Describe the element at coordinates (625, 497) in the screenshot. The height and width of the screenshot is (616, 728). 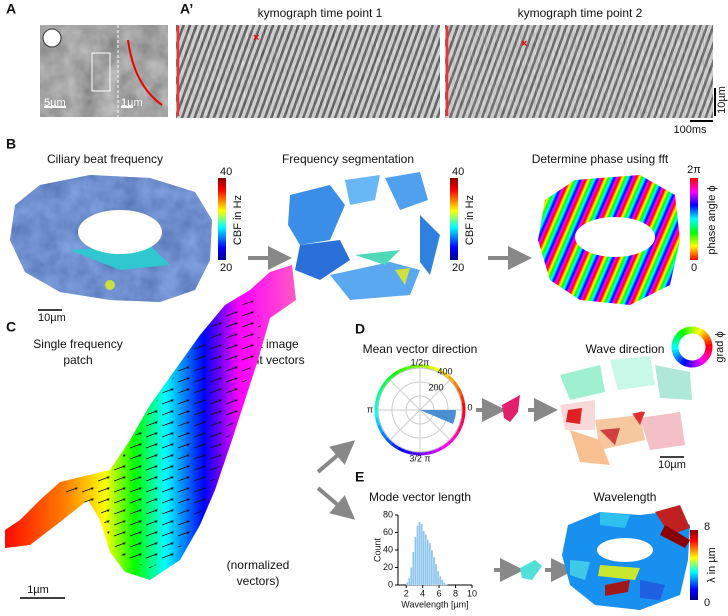
I see `subtitle: Wavelength` at that location.